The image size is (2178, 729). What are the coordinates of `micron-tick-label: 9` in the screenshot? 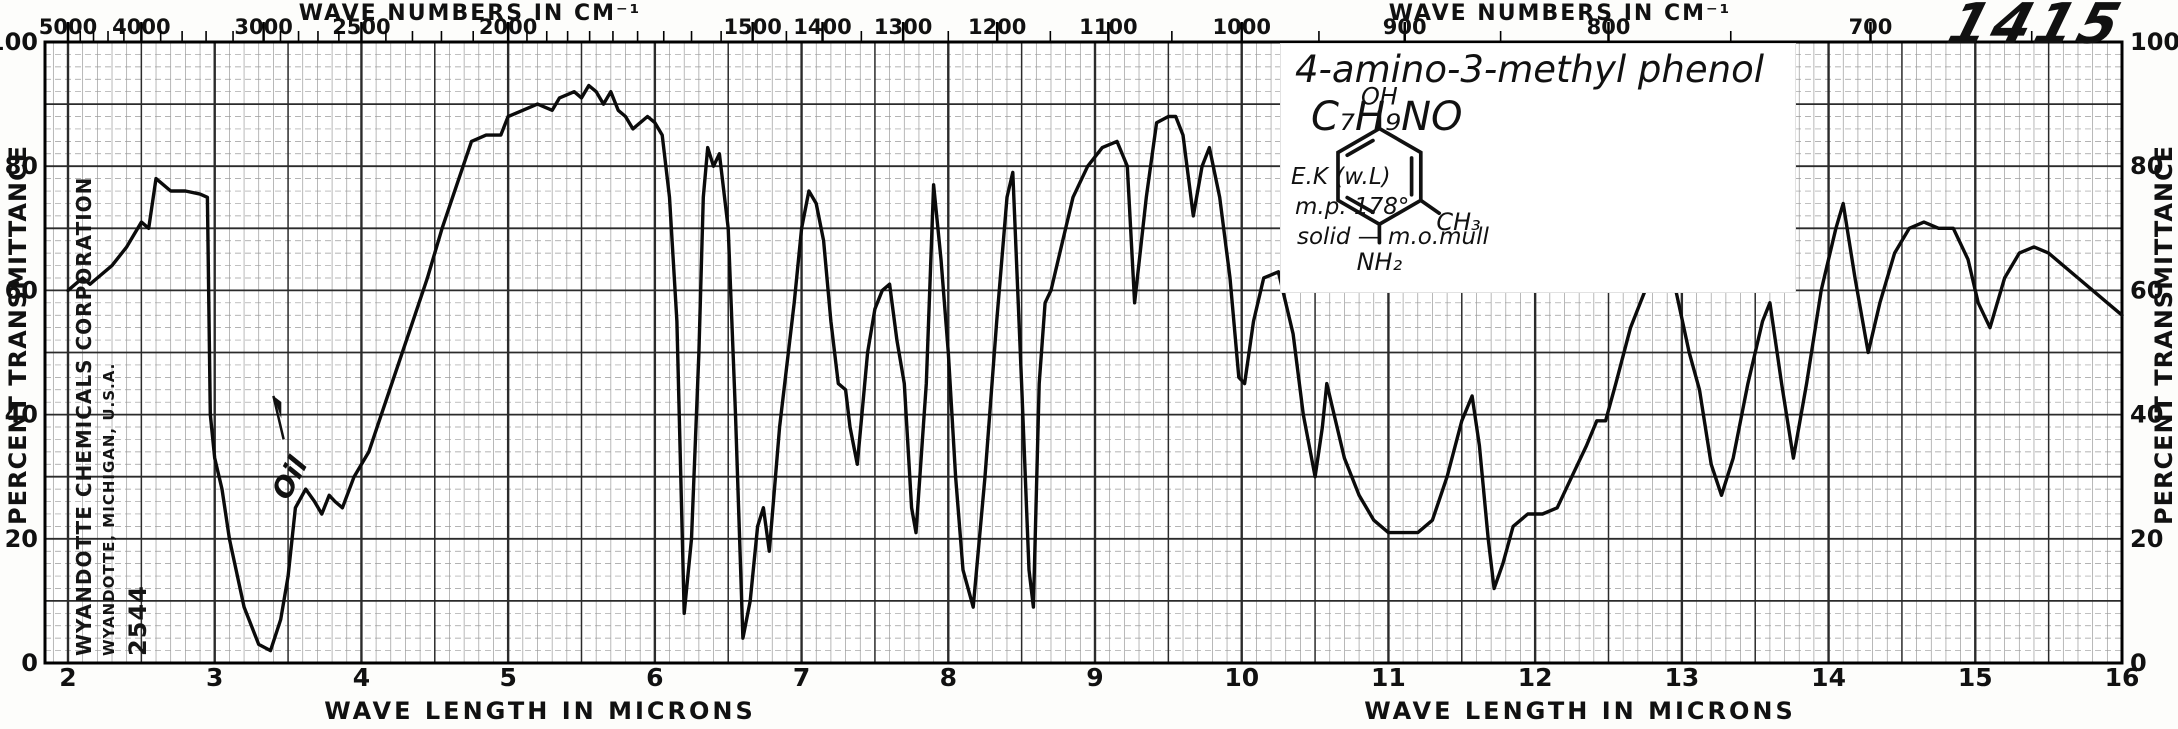 It's located at (1094, 677).